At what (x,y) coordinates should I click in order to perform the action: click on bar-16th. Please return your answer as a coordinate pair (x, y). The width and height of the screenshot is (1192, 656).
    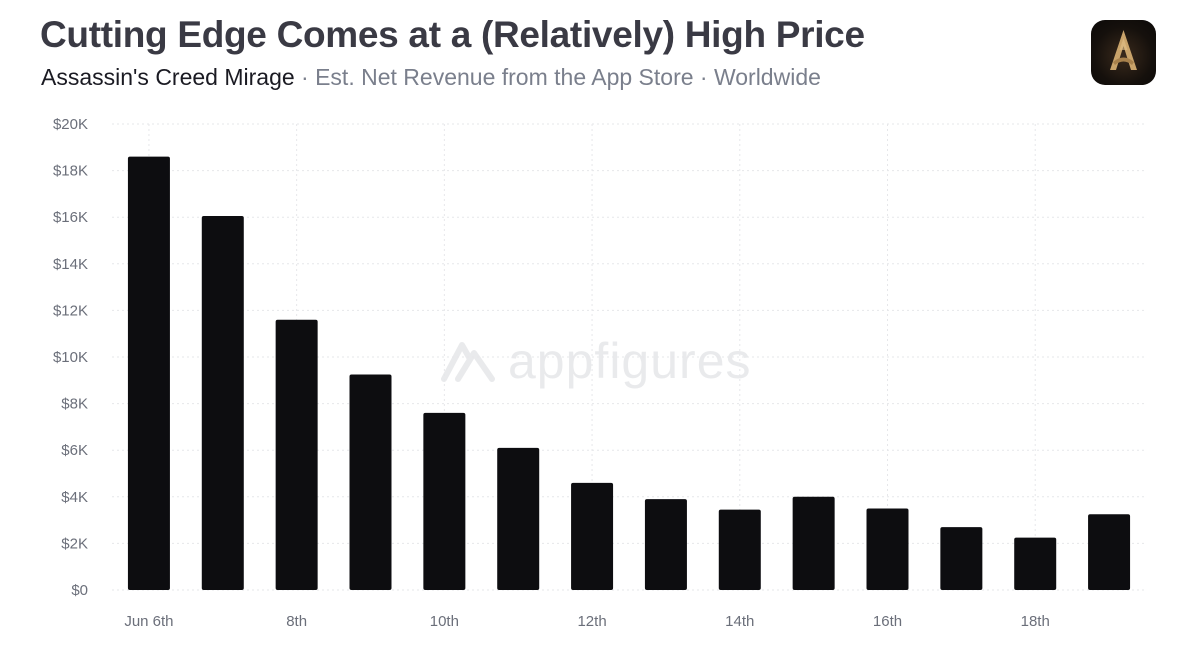
    Looking at the image, I should click on (887, 549).